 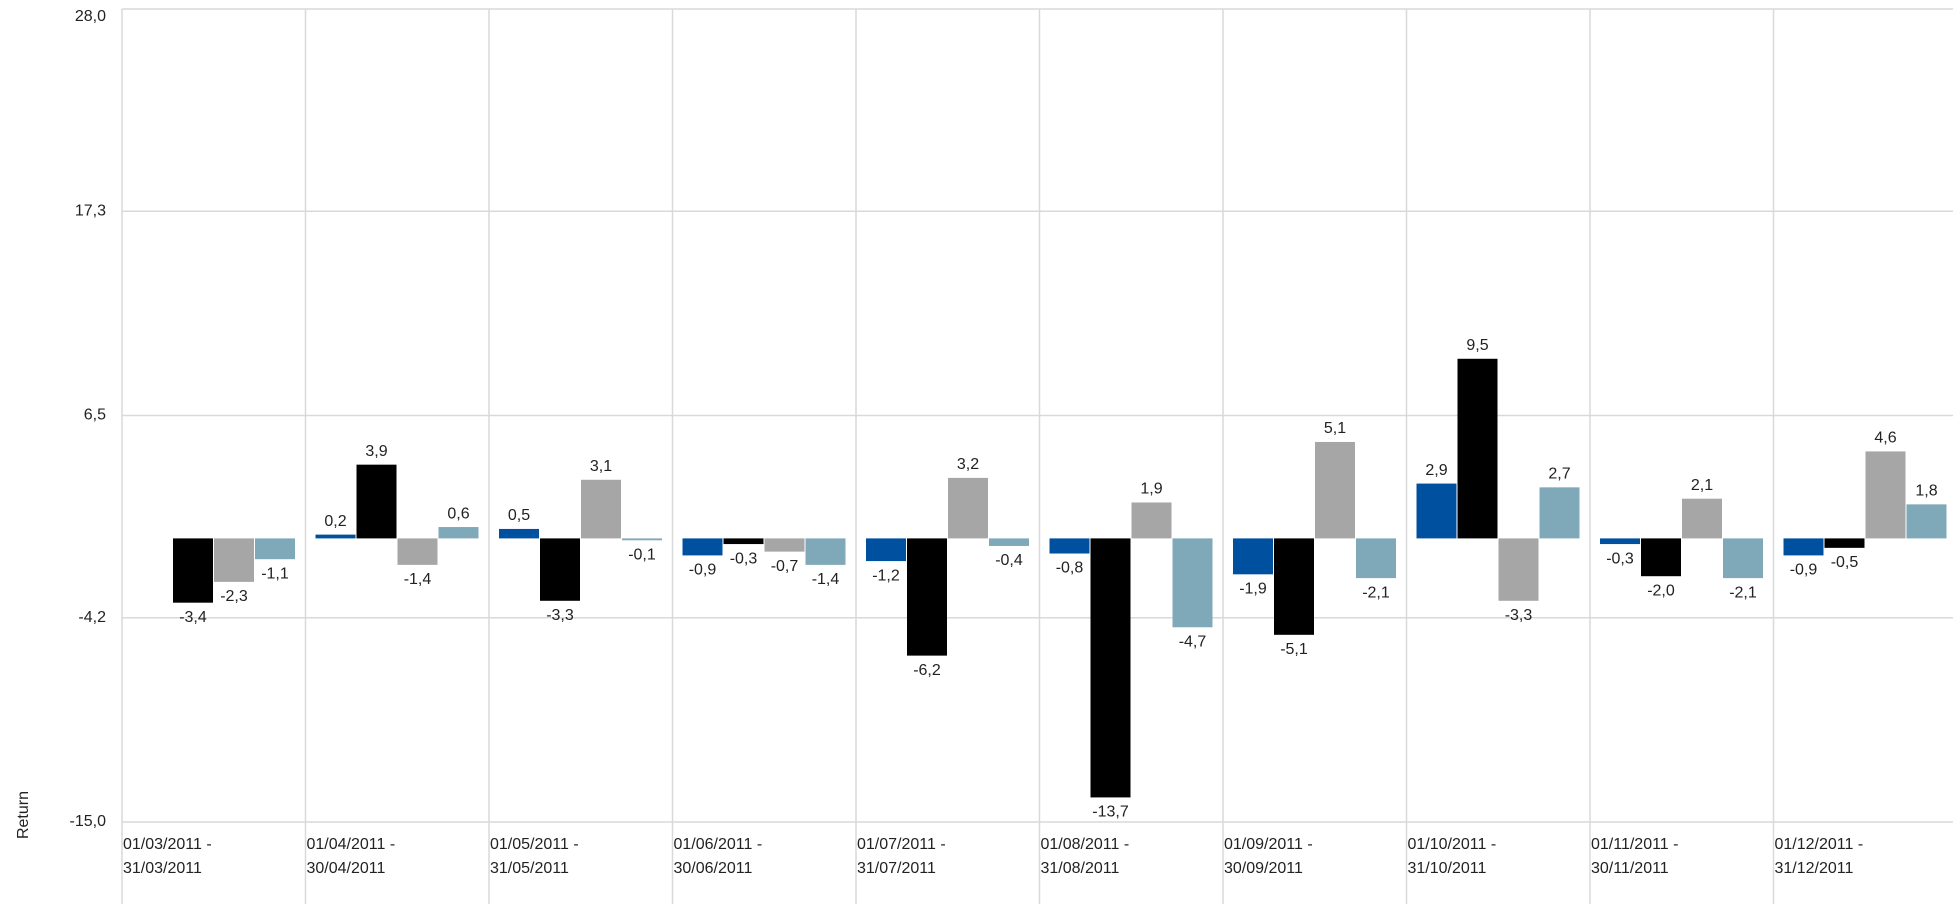 I want to click on value-label: -0,8, so click(x=1070, y=568).